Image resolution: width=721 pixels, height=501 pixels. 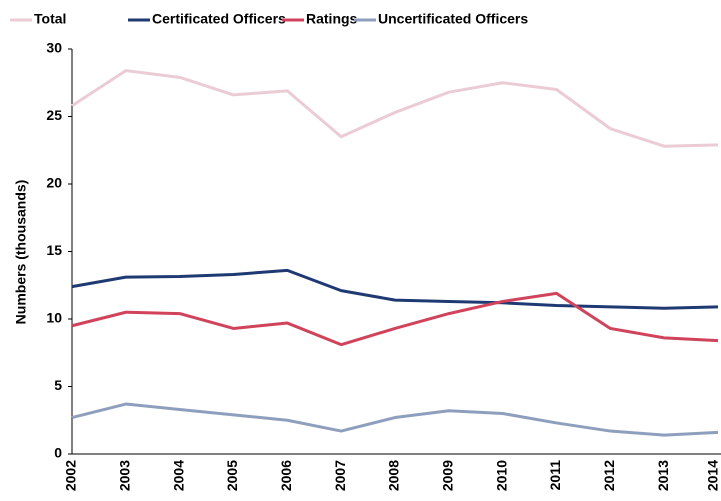 What do you see at coordinates (58, 385) in the screenshot?
I see `y-tick-label: 5` at bounding box center [58, 385].